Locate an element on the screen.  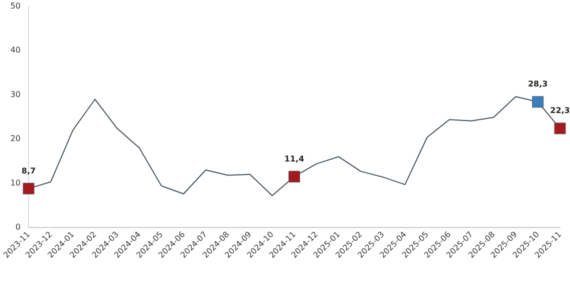
data-label: 28,3 is located at coordinates (538, 84).